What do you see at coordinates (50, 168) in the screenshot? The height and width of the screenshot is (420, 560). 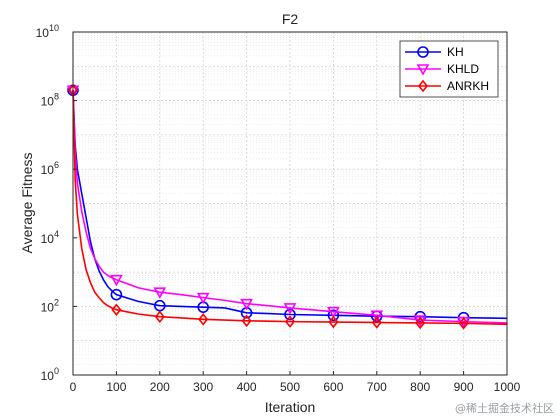 I see `y-tick-label: 10⁶` at bounding box center [50, 168].